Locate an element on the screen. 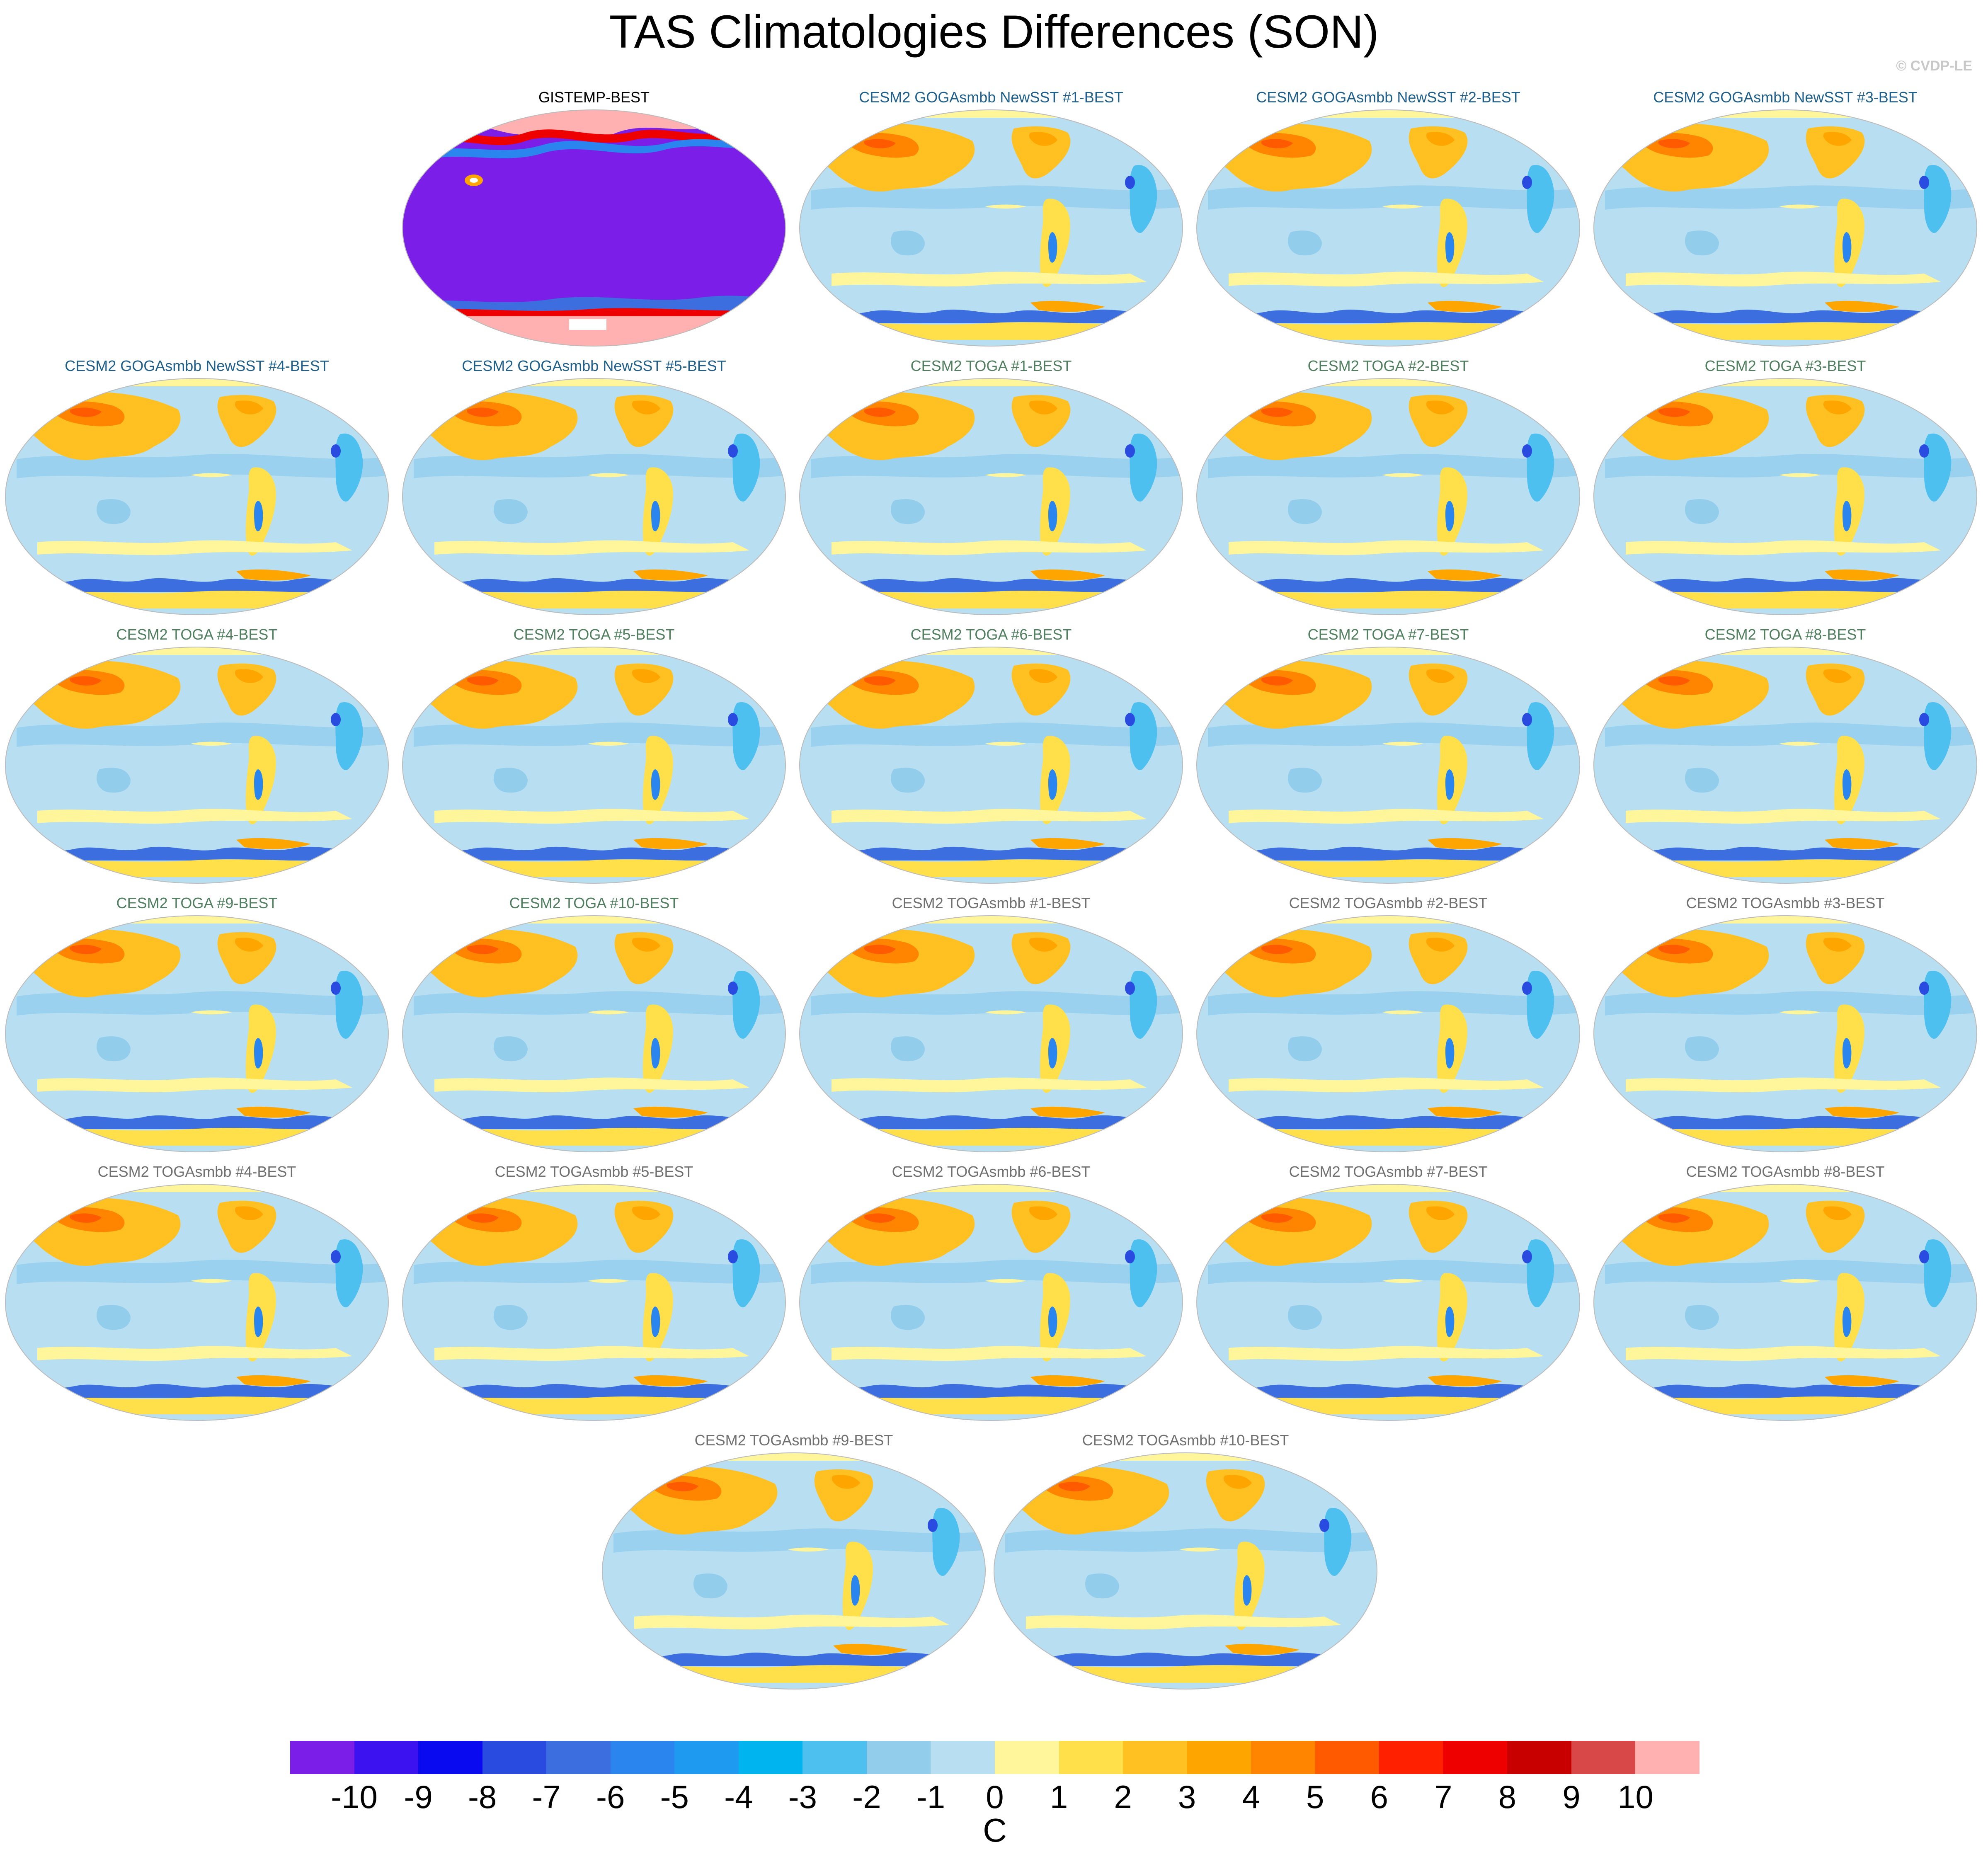 The width and height of the screenshot is (1988, 1864). panel-title: CESM2 TOGA #10-BEST is located at coordinates (594, 902).